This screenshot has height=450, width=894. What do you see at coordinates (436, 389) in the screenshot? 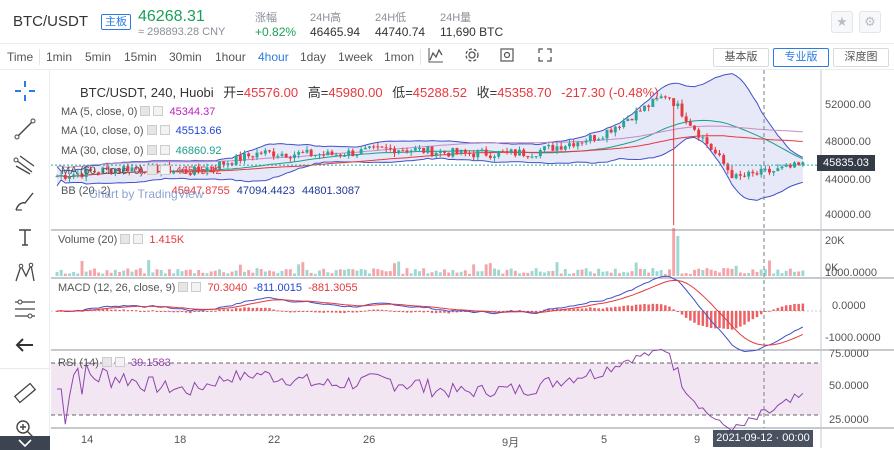
I see `rsi-band-fill` at bounding box center [436, 389].